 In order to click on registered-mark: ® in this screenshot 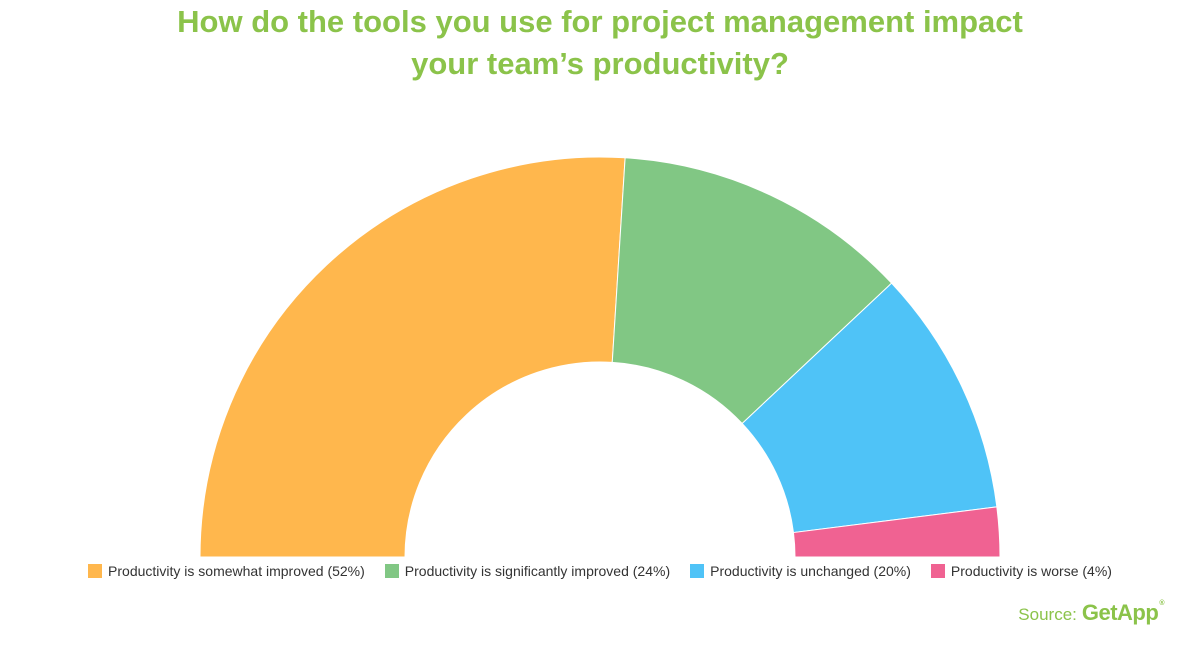, I will do `click(1161, 603)`.